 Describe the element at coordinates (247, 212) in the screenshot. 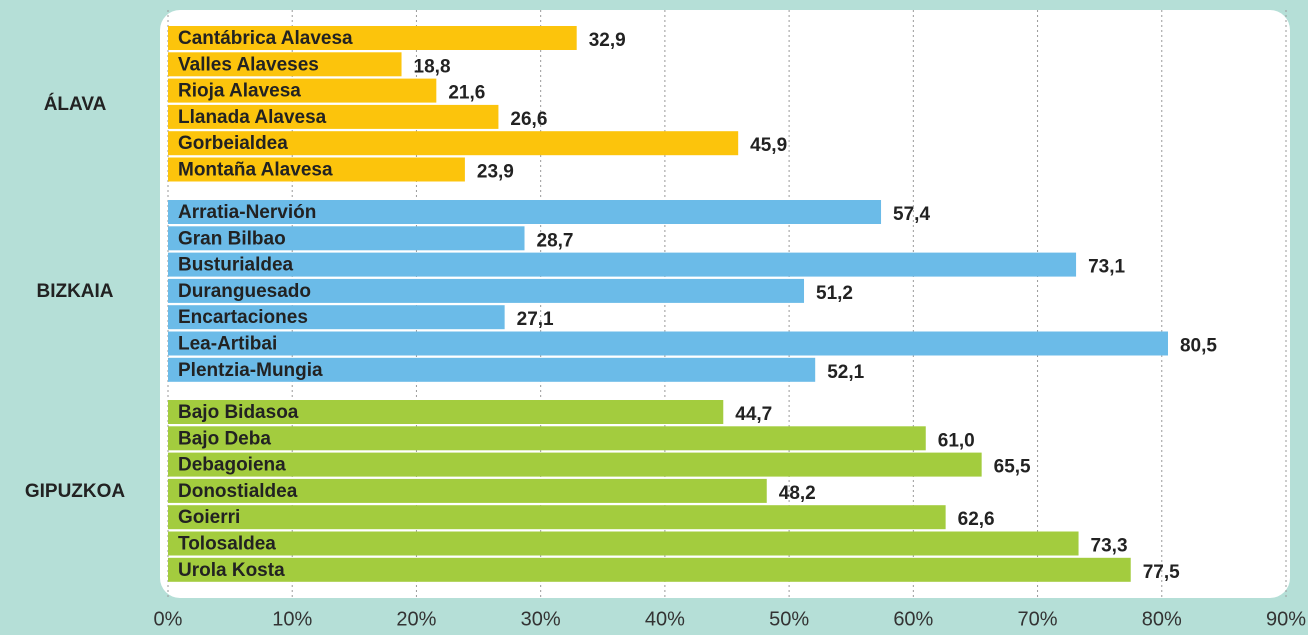

I see `category-label: Arratia-Nervión` at that location.